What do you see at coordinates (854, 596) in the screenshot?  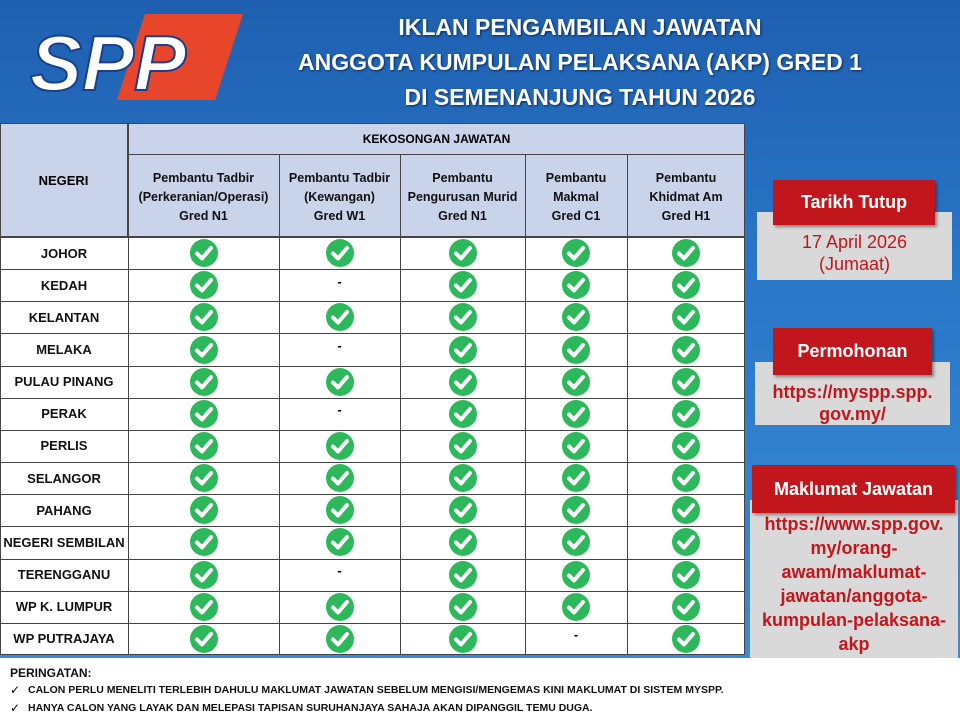 I see `panel-text: jawatan/anggota-` at bounding box center [854, 596].